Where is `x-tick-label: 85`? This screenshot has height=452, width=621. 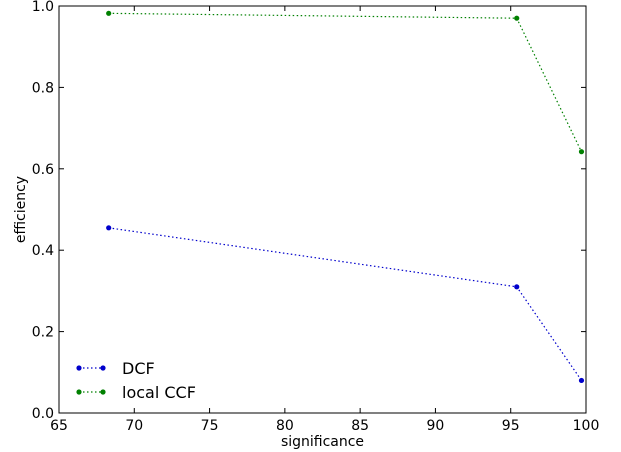 x-tick-label: 85 is located at coordinates (360, 426).